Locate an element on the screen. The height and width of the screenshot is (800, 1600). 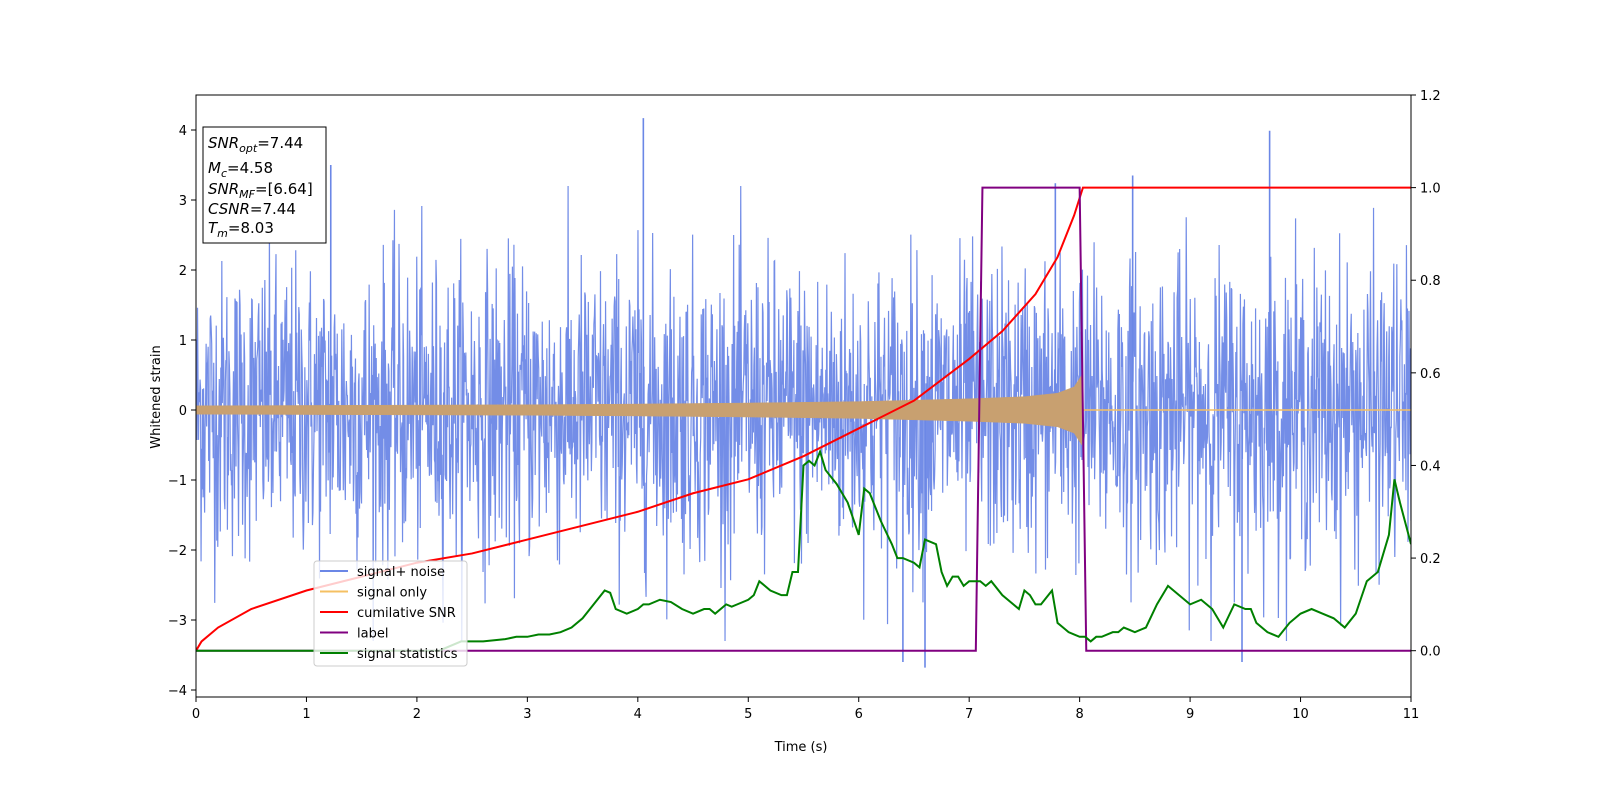
y-right-tick-label: 0.4 is located at coordinates (1430, 466).